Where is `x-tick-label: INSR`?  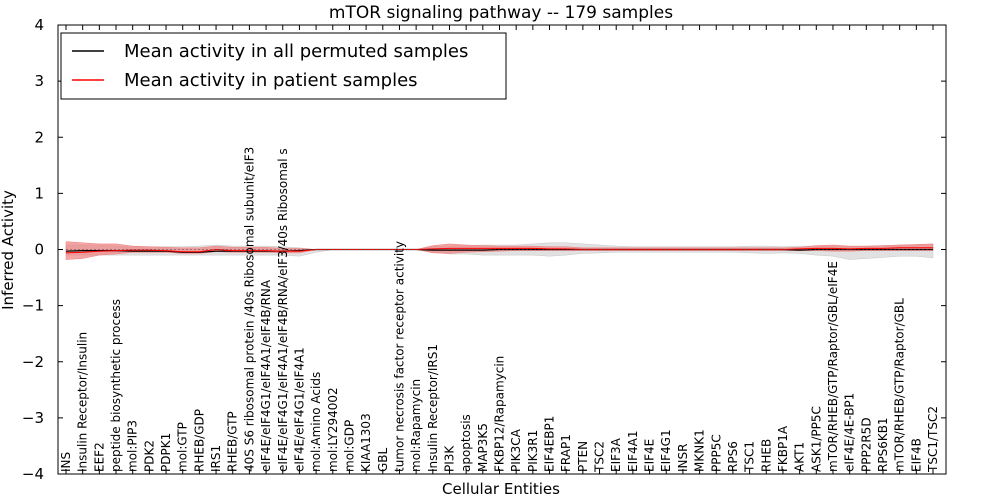
x-tick-label: INSR is located at coordinates (683, 458).